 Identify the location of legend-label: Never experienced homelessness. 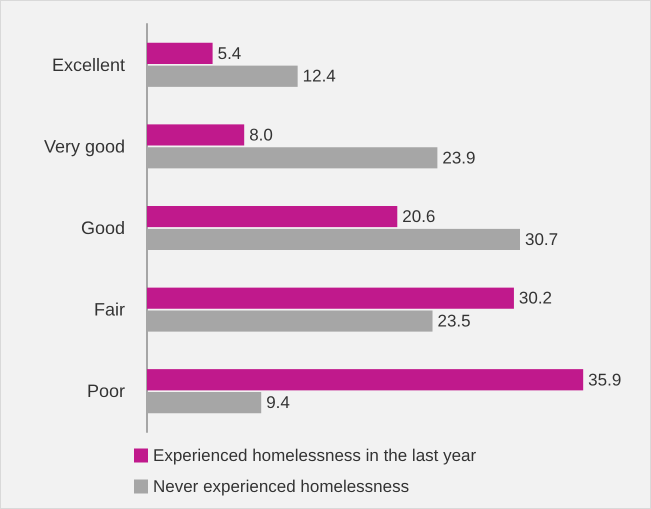
(281, 486).